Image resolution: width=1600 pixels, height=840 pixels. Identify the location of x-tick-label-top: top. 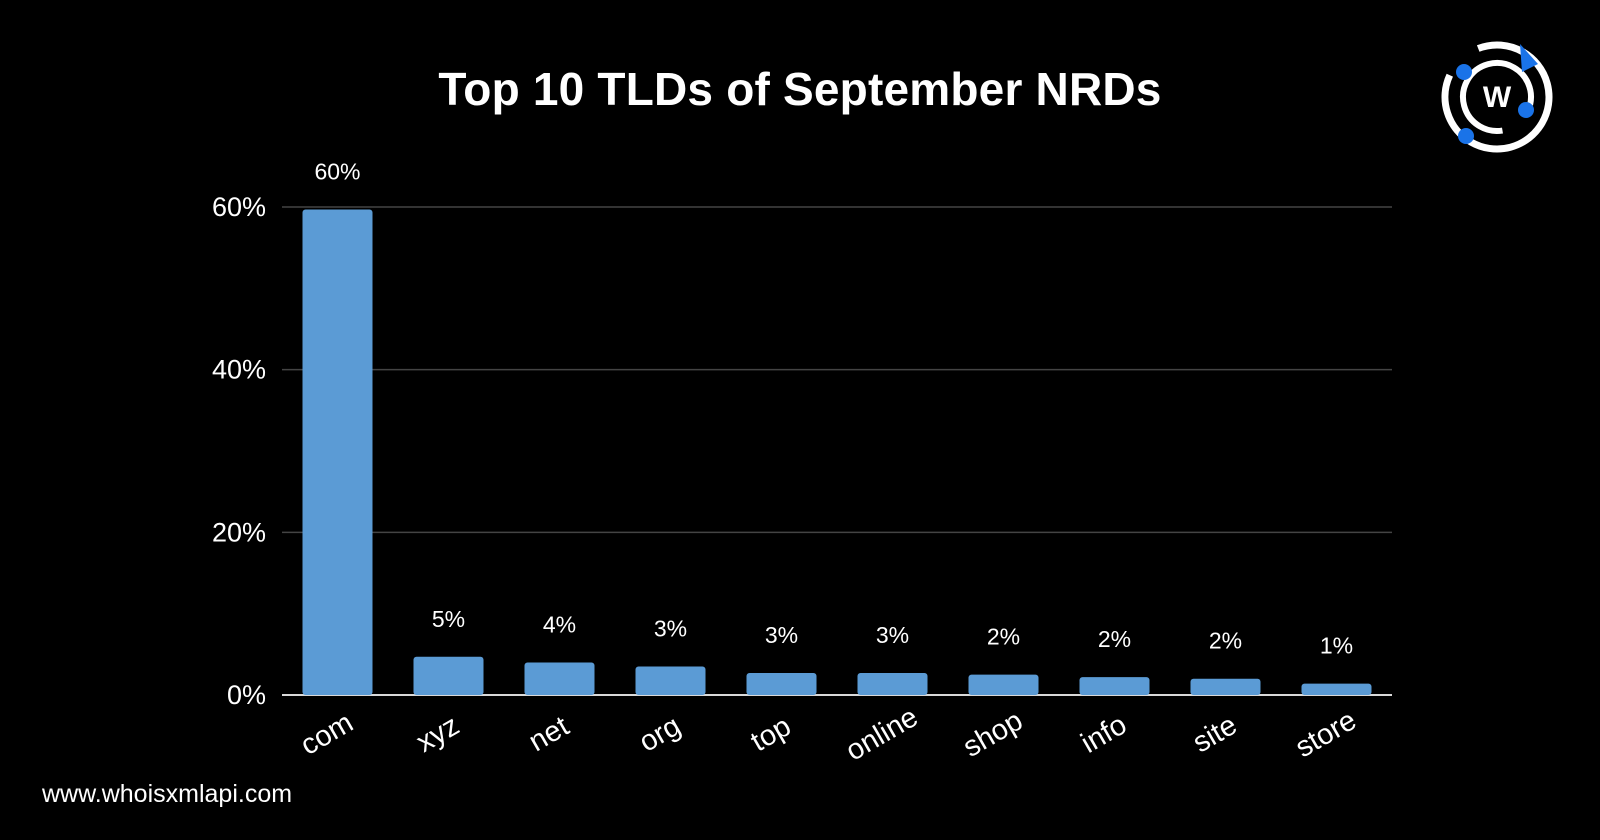
(771, 734).